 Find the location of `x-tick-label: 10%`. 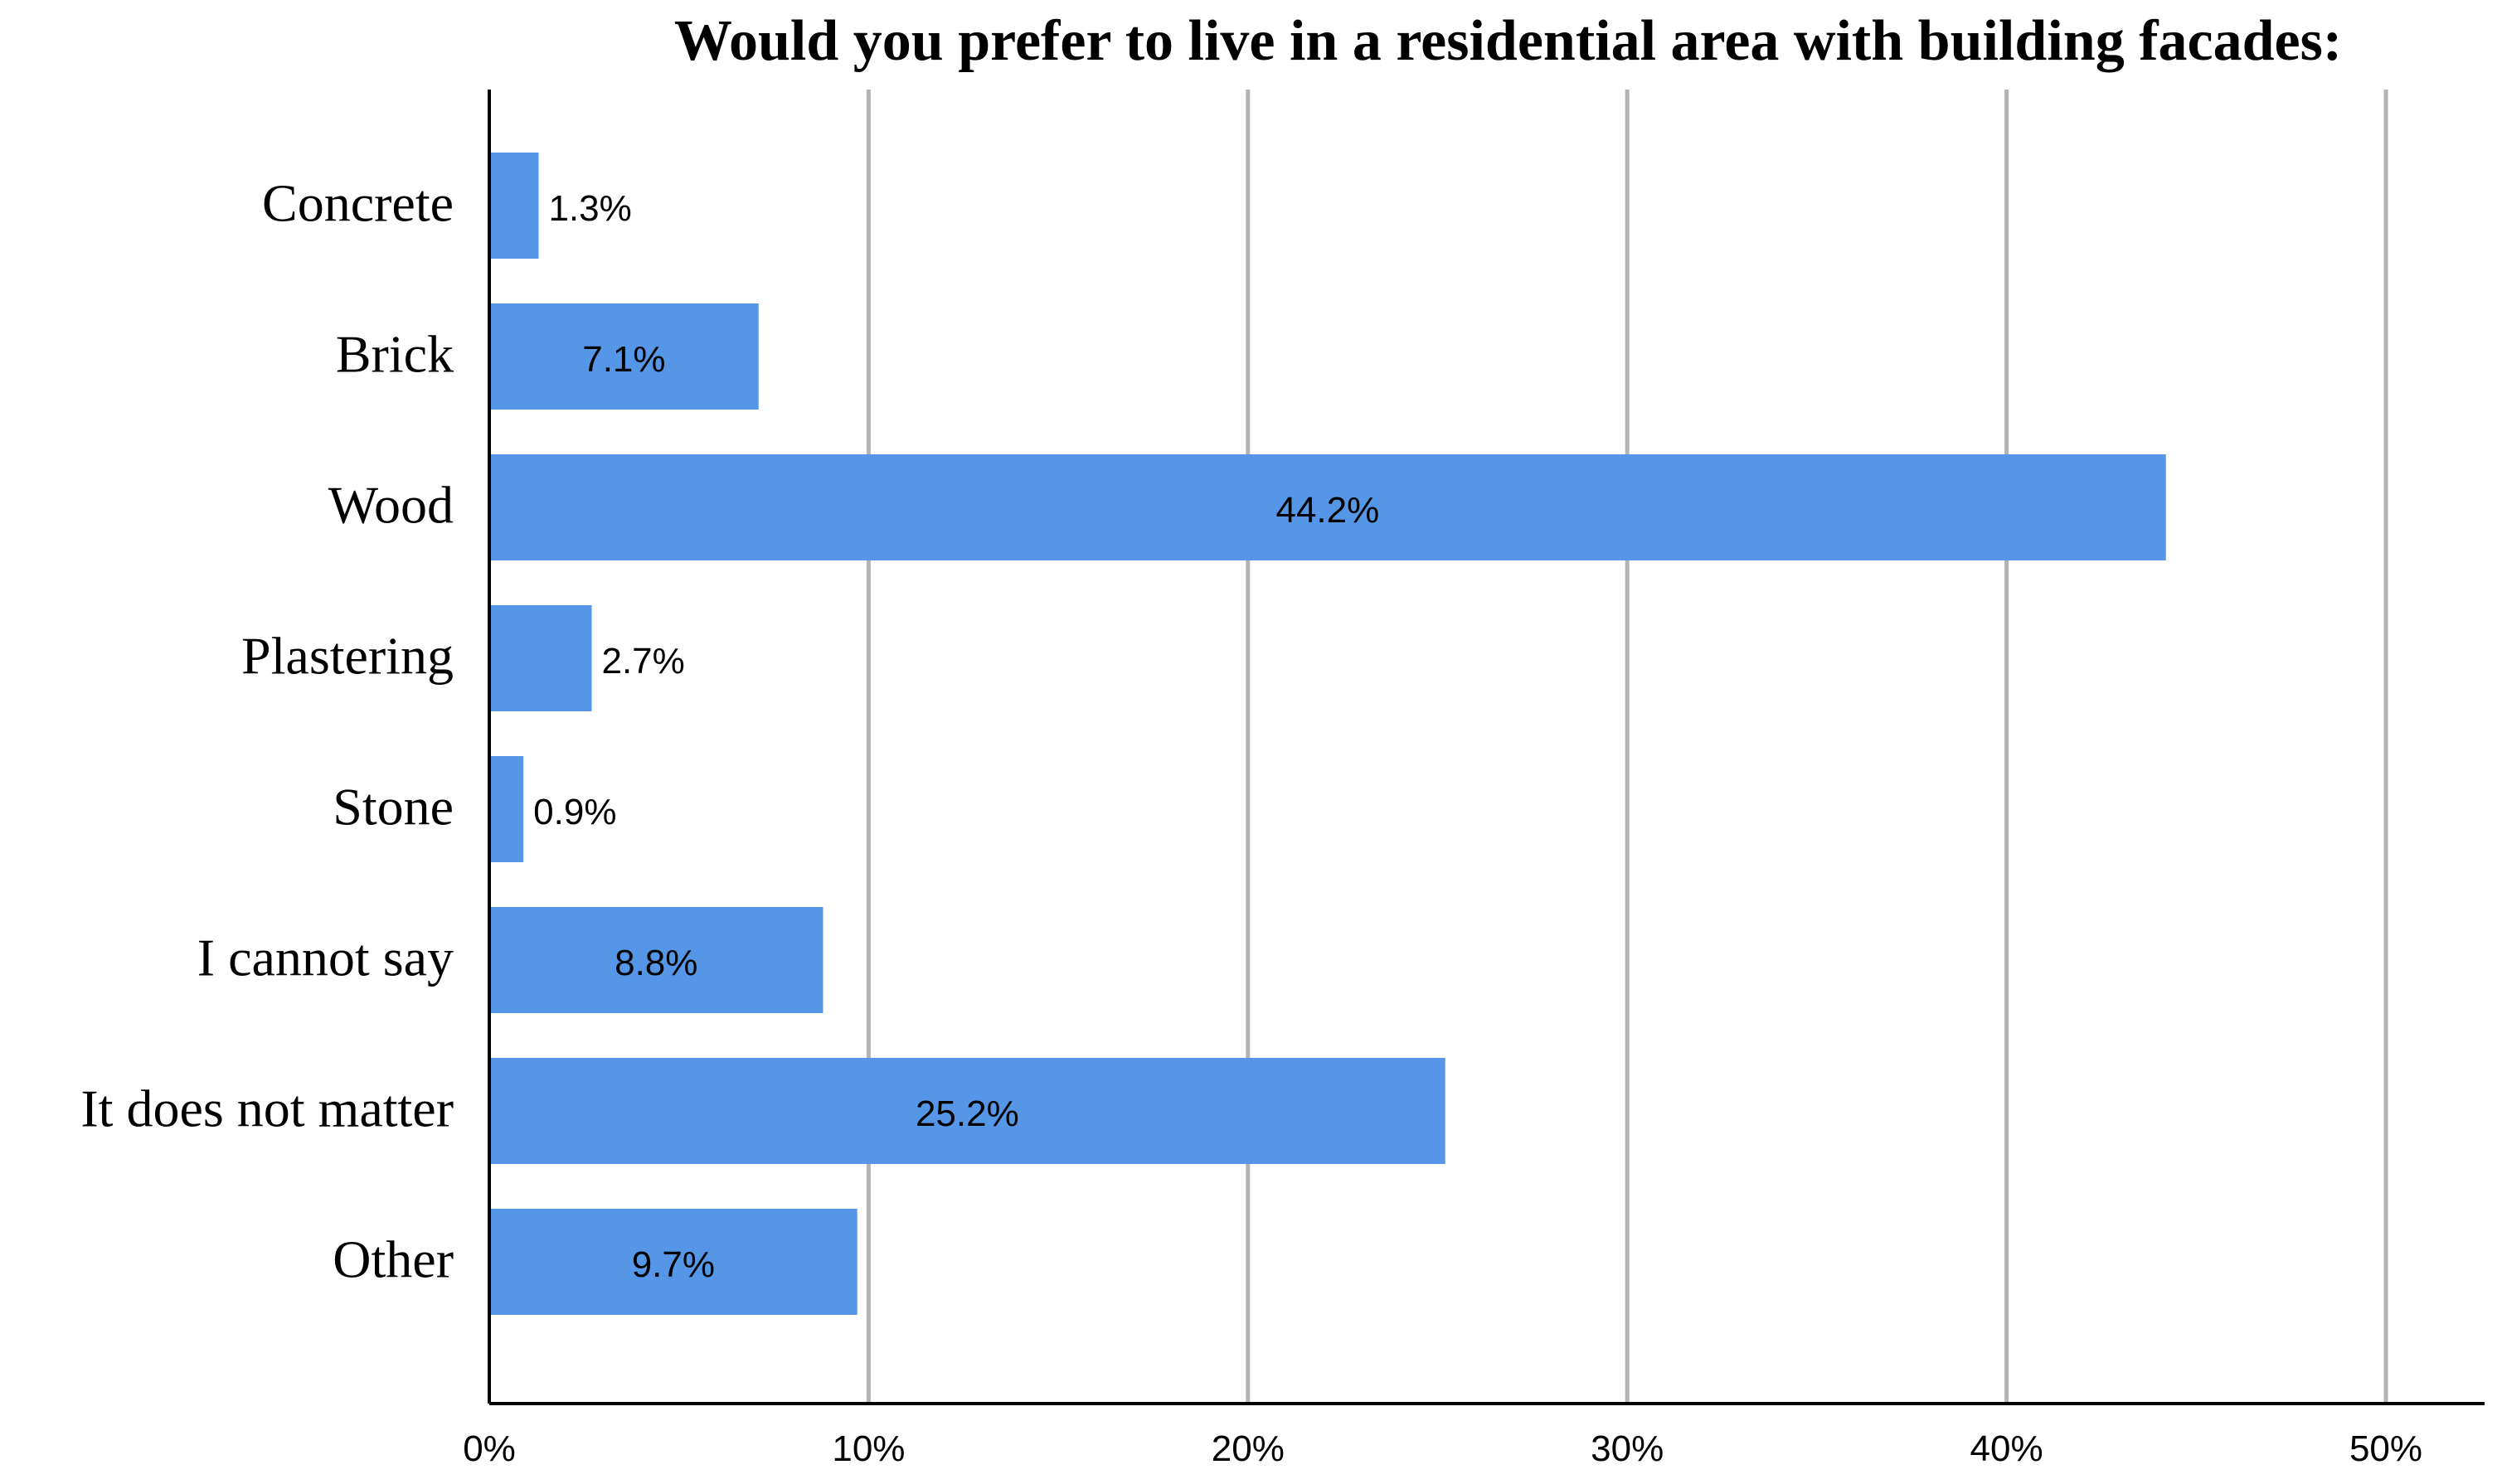

x-tick-label: 10% is located at coordinates (868, 1448).